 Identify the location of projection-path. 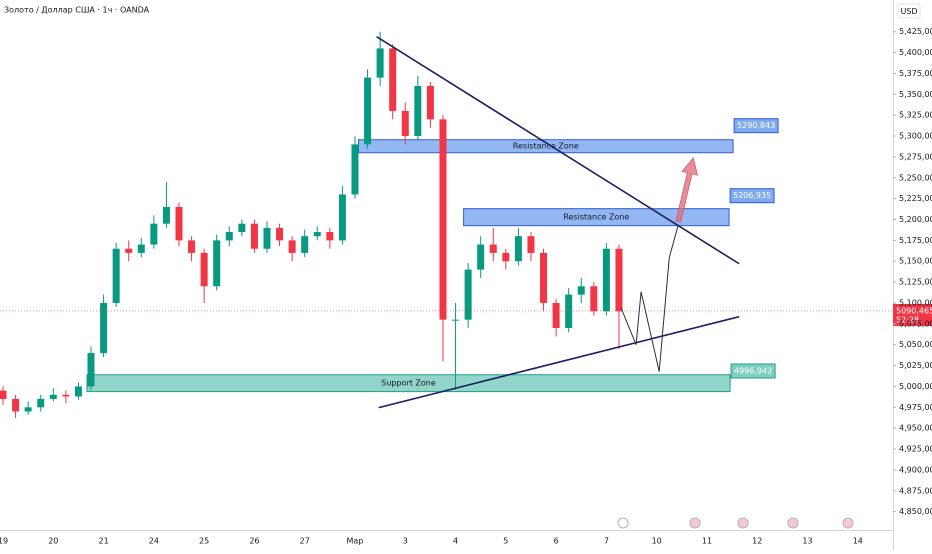
(649, 298).